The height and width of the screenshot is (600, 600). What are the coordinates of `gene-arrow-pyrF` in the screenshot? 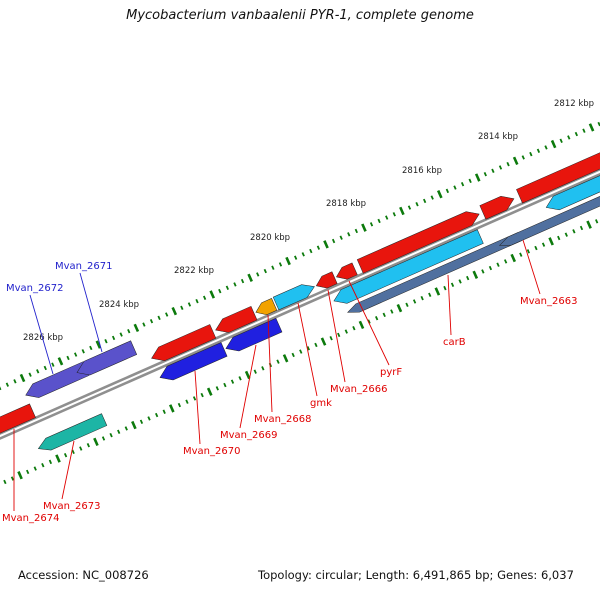 It's located at (346, 272).